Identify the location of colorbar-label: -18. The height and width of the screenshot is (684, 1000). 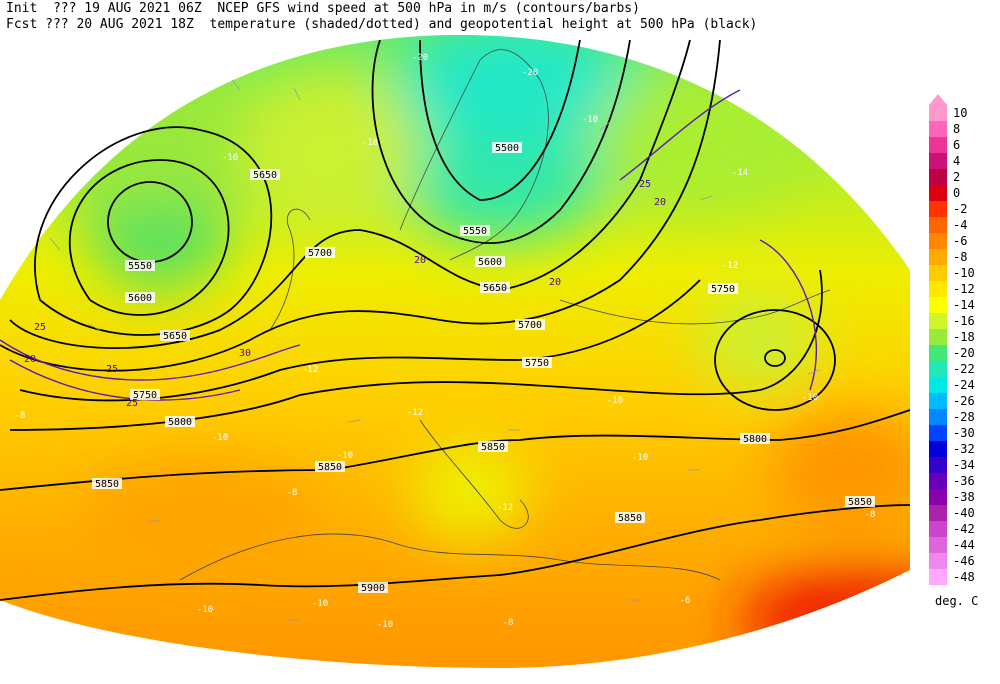
(964, 337).